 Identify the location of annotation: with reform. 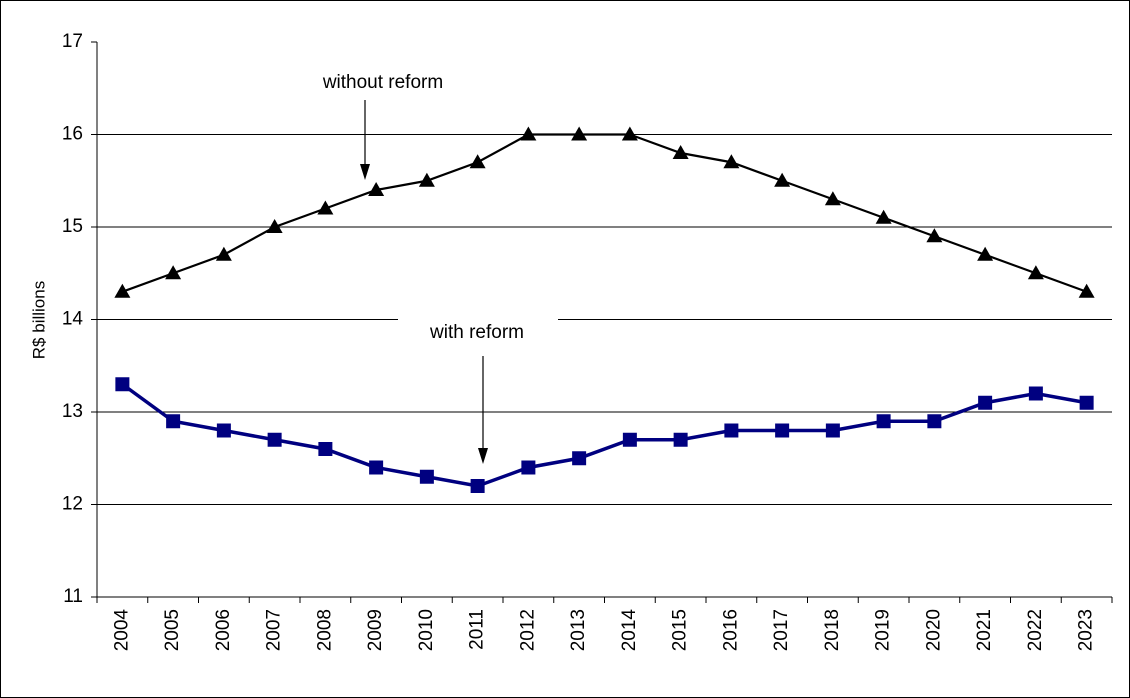
(476, 332).